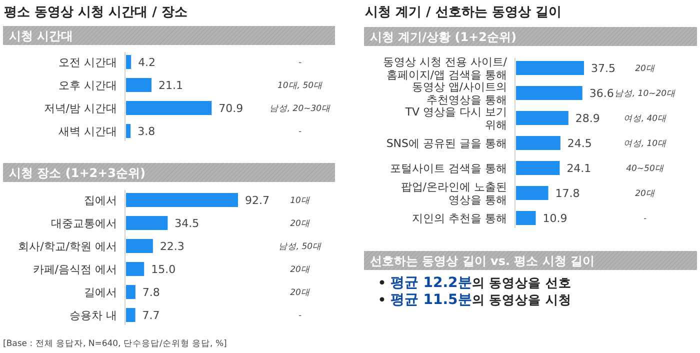 The width and height of the screenshot is (700, 353). Describe the element at coordinates (163, 269) in the screenshot. I see `data-label: 15.0` at that location.